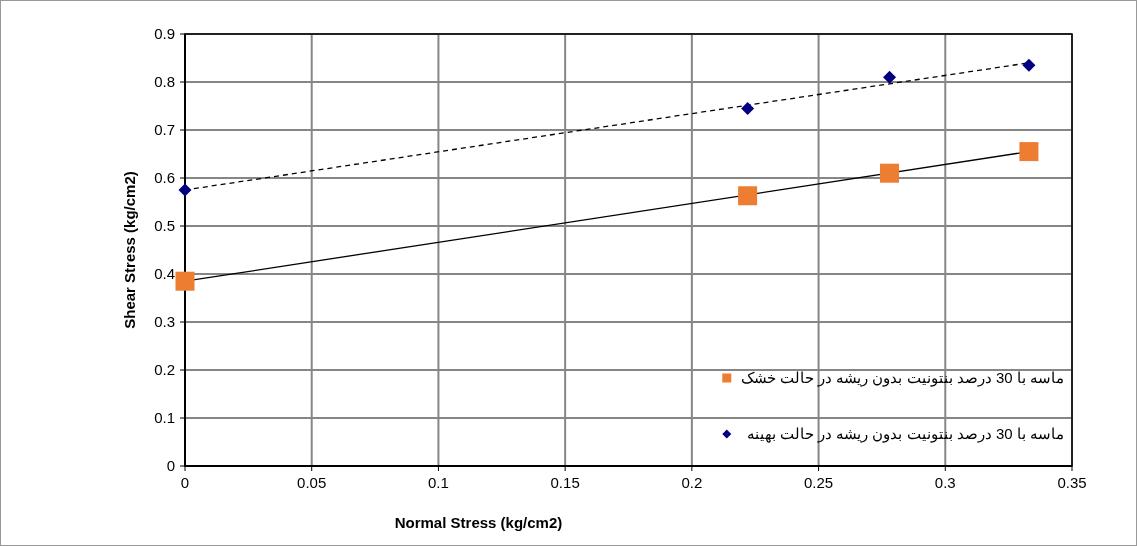  Describe the element at coordinates (164, 225) in the screenshot. I see `y-tick-label: 0.5` at that location.